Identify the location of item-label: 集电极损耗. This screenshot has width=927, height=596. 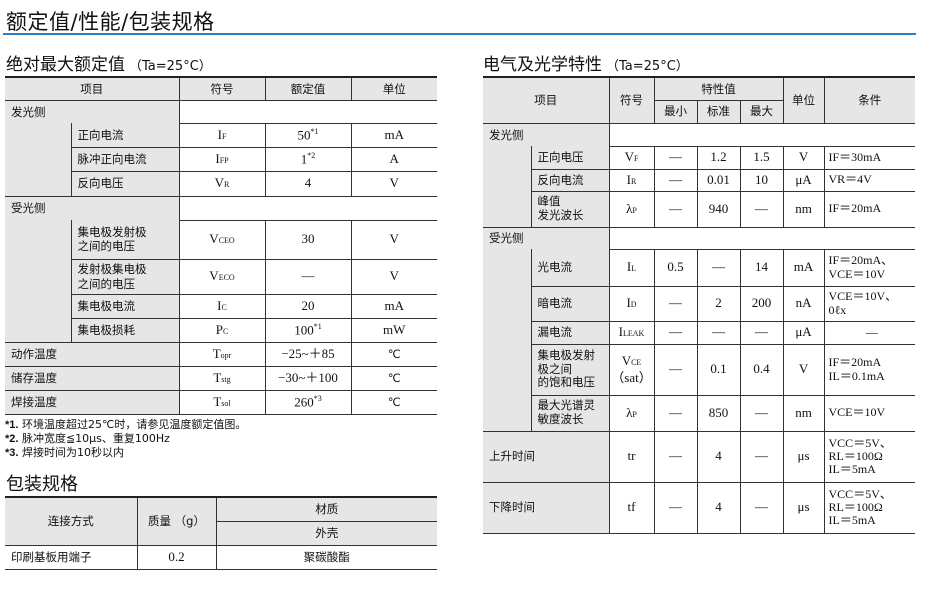
(106, 329).